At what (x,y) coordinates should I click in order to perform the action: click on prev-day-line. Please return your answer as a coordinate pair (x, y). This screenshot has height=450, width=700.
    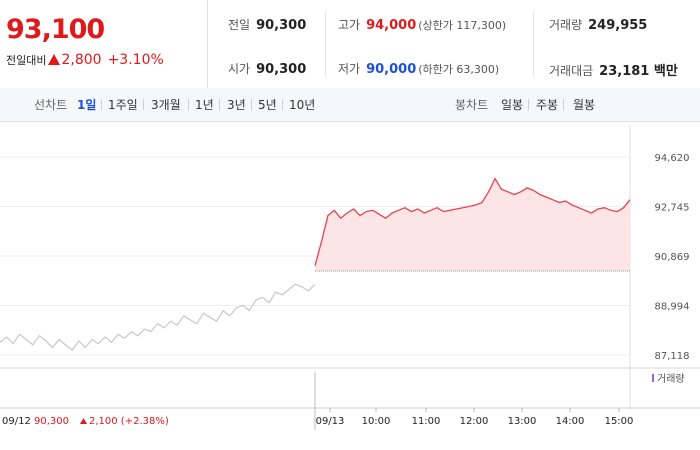
    Looking at the image, I should click on (158, 317).